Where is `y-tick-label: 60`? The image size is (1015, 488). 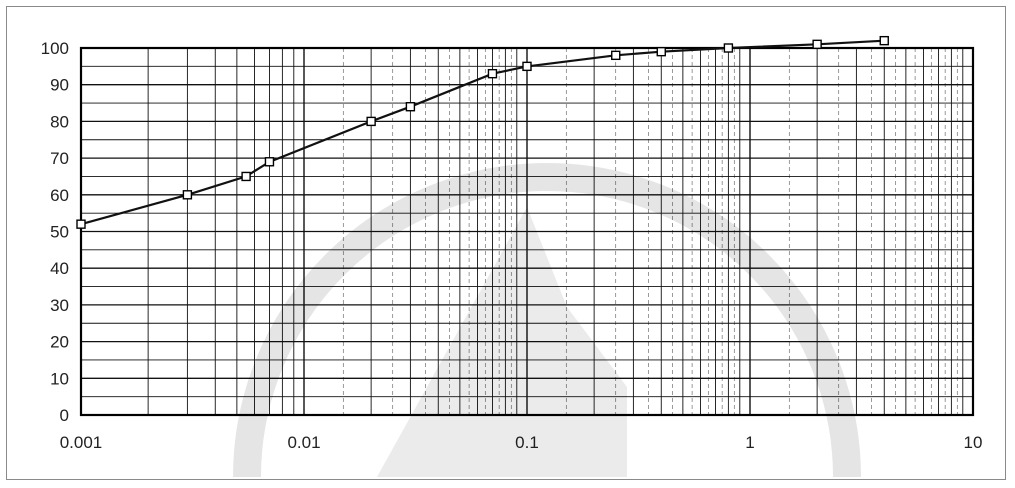
y-tick-label: 60 is located at coordinates (59, 195).